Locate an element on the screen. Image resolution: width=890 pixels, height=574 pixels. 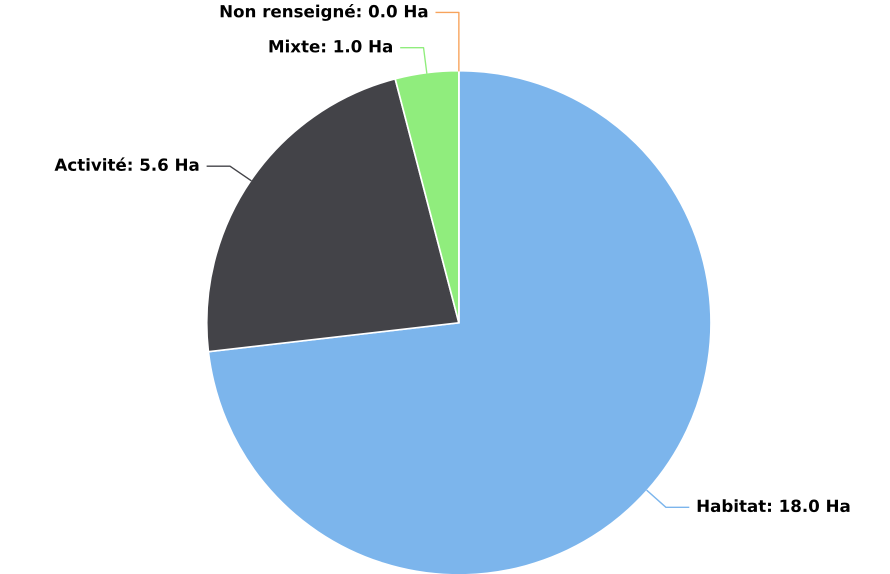
slice-label: Mixte: 1.0 Ha is located at coordinates (331, 46).